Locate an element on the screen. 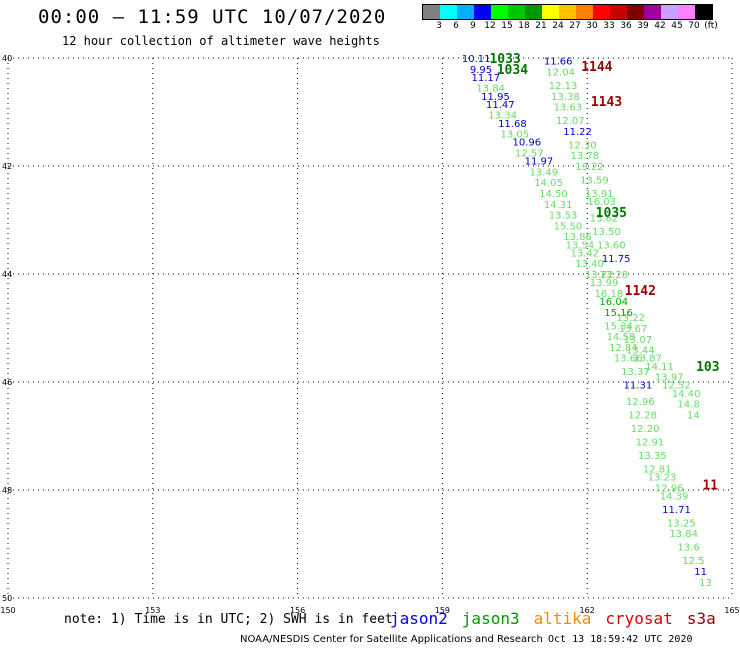 The image size is (740, 650). lat-label: 50 is located at coordinates (7, 598).